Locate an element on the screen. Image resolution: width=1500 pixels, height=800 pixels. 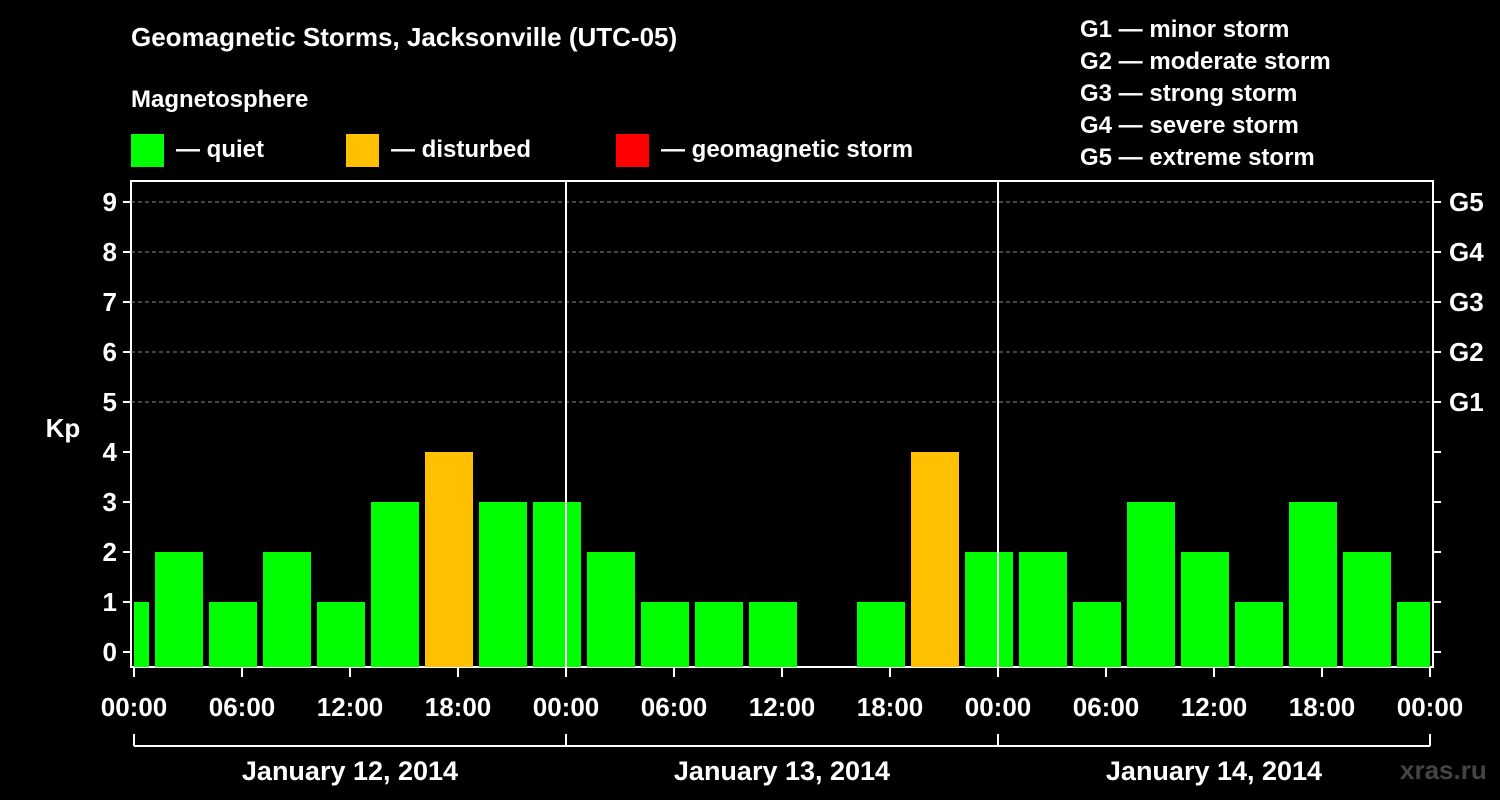
g-scale-g3: G3 — strong storm is located at coordinates (1189, 93).